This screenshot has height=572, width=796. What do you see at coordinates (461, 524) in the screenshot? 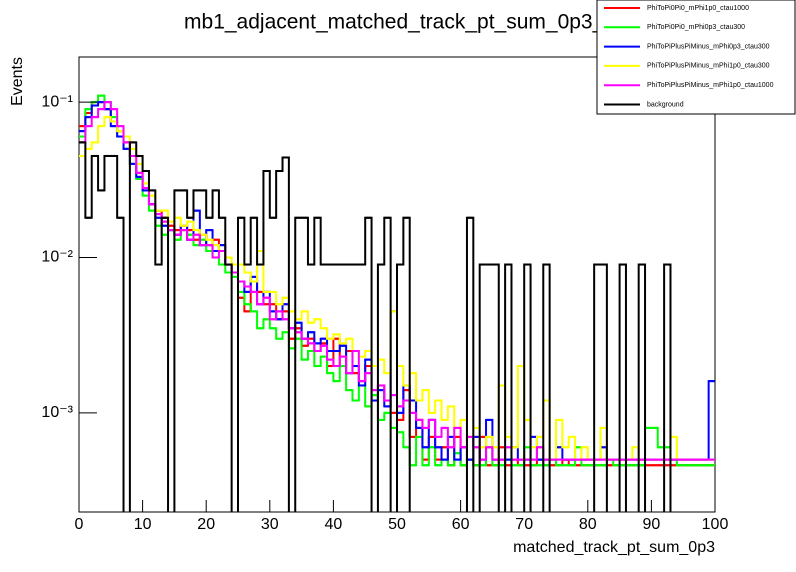
I see `x-tick-label: 60` at bounding box center [461, 524].